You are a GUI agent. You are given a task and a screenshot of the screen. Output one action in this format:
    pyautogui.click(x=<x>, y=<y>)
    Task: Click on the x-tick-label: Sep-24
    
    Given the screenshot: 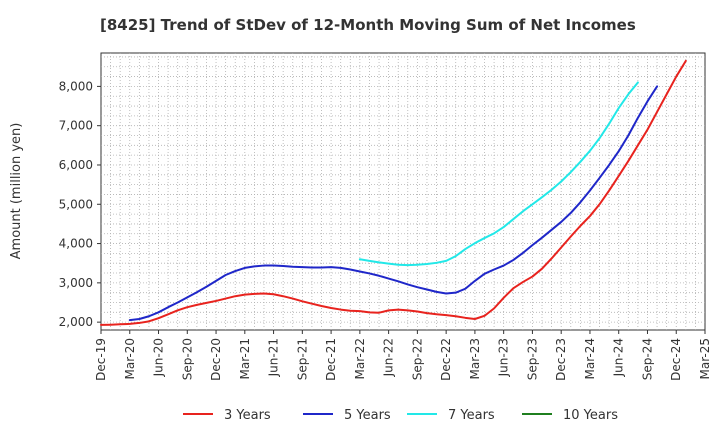 What is the action you would take?
    pyautogui.click(x=647, y=359)
    